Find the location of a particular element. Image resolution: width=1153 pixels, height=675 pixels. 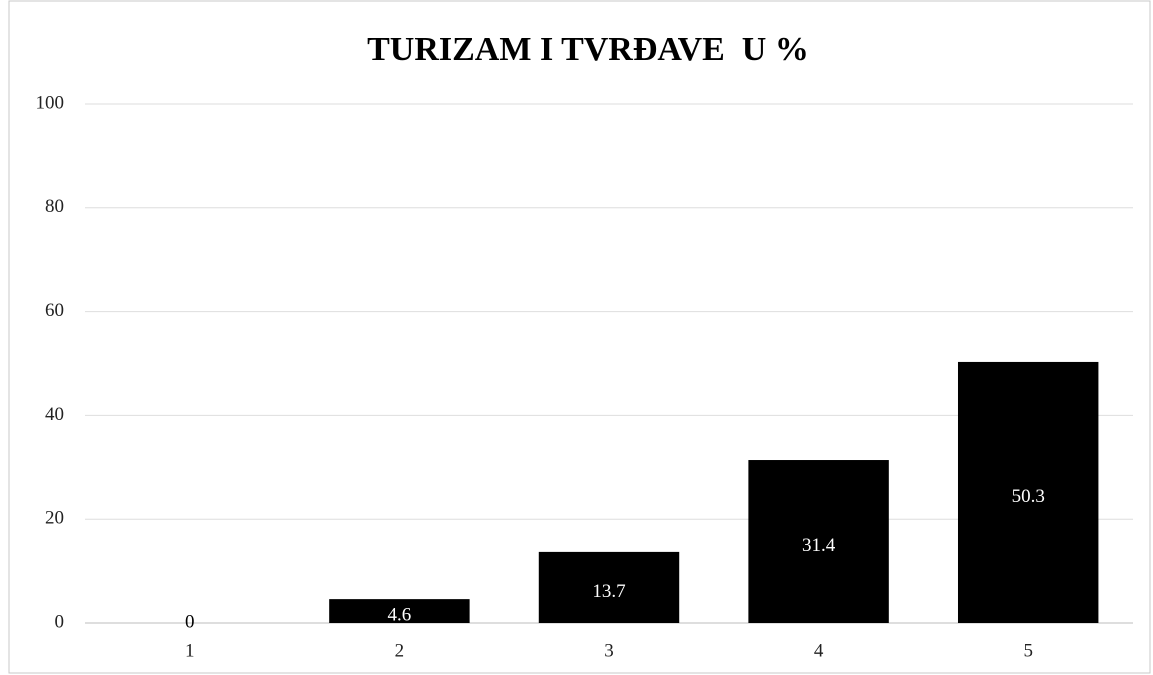

x-tick-label: 5 is located at coordinates (1028, 650).